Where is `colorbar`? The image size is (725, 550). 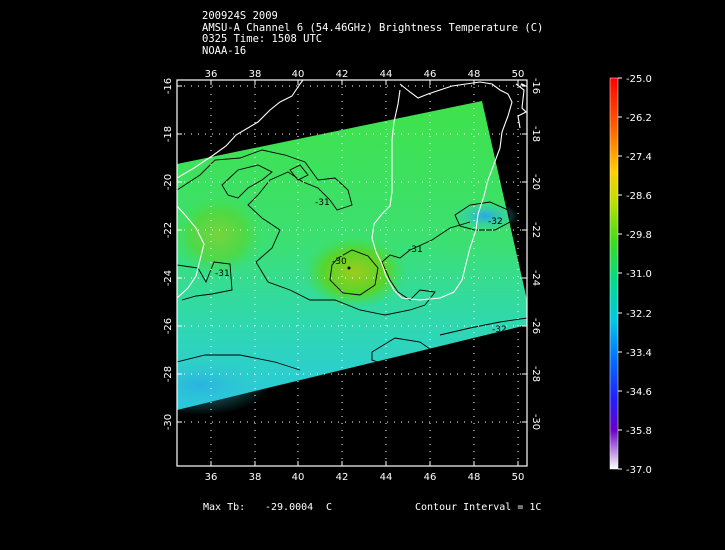 colorbar is located at coordinates (614, 273).